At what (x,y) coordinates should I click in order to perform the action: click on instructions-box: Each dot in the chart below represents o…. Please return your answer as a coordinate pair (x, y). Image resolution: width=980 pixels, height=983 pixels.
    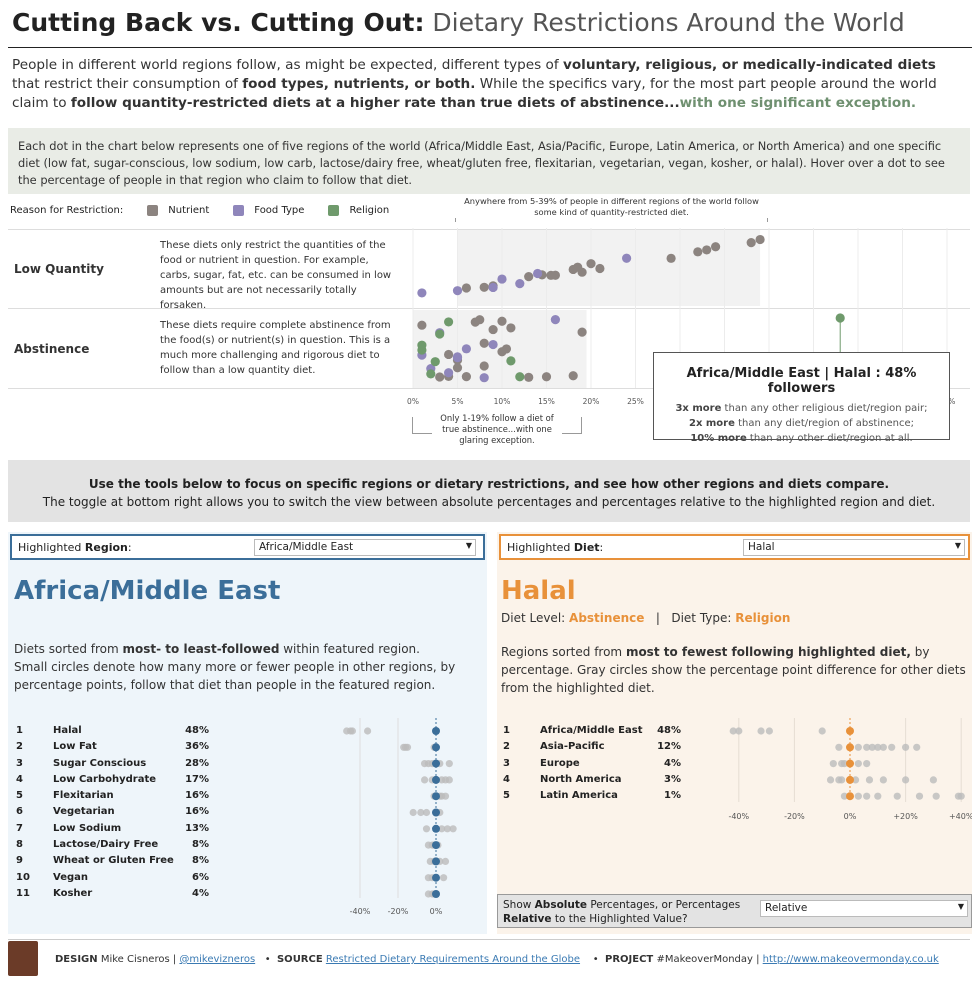
    Looking at the image, I should click on (489, 161).